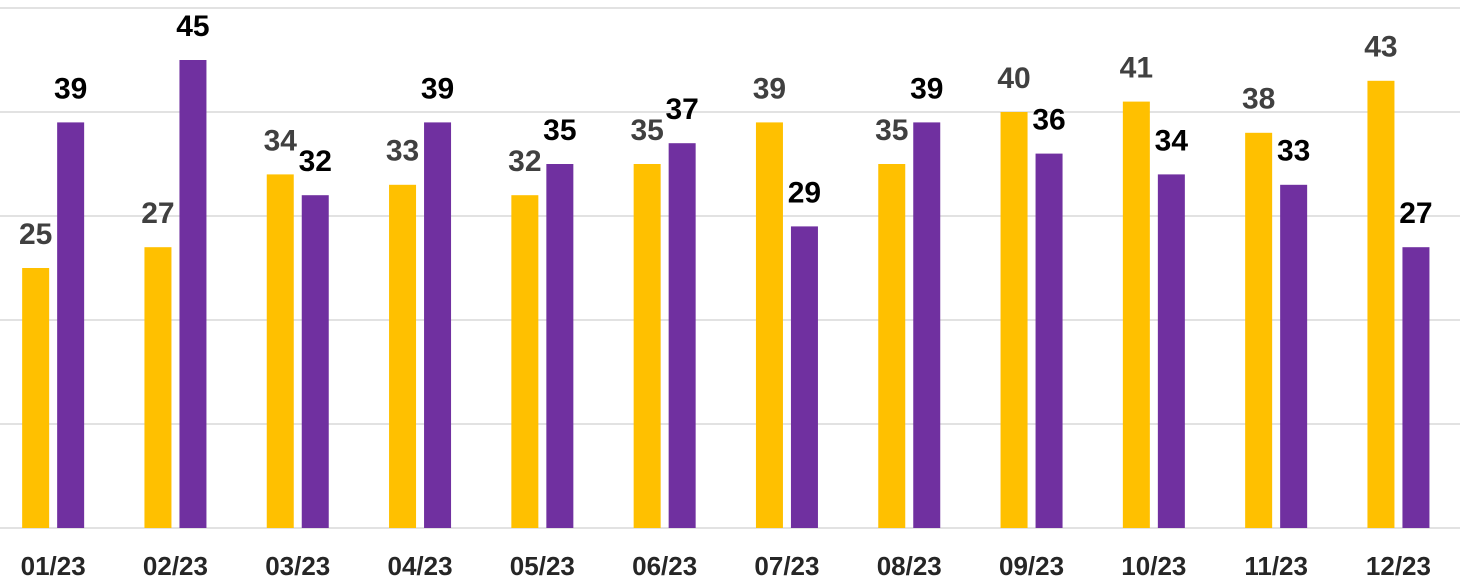 Image resolution: width=1460 pixels, height=588 pixels. Describe the element at coordinates (664, 566) in the screenshot. I see `x-tick-label: 06/23` at that location.